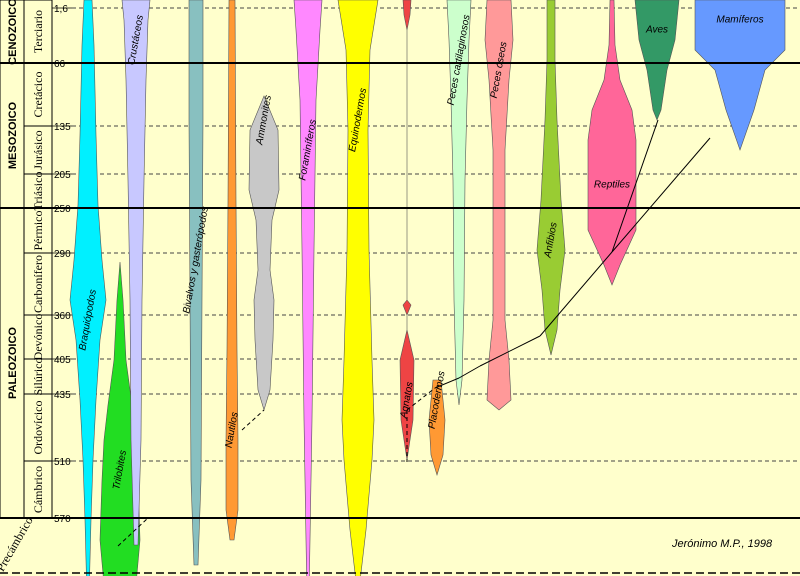 This screenshot has width=800, height=576. I want to click on tick-label-3: 205, so click(62, 175).